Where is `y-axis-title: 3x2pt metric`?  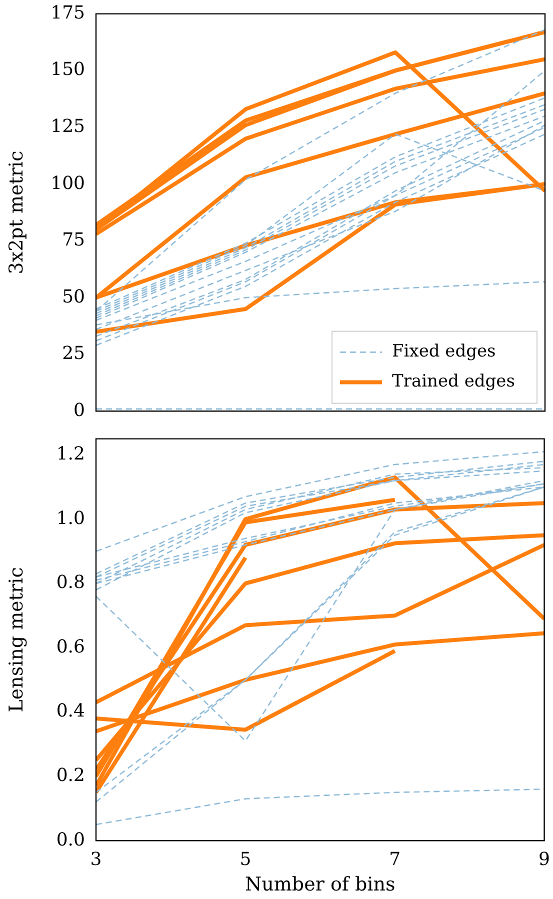 y-axis-title: 3x2pt metric is located at coordinates (16, 212).